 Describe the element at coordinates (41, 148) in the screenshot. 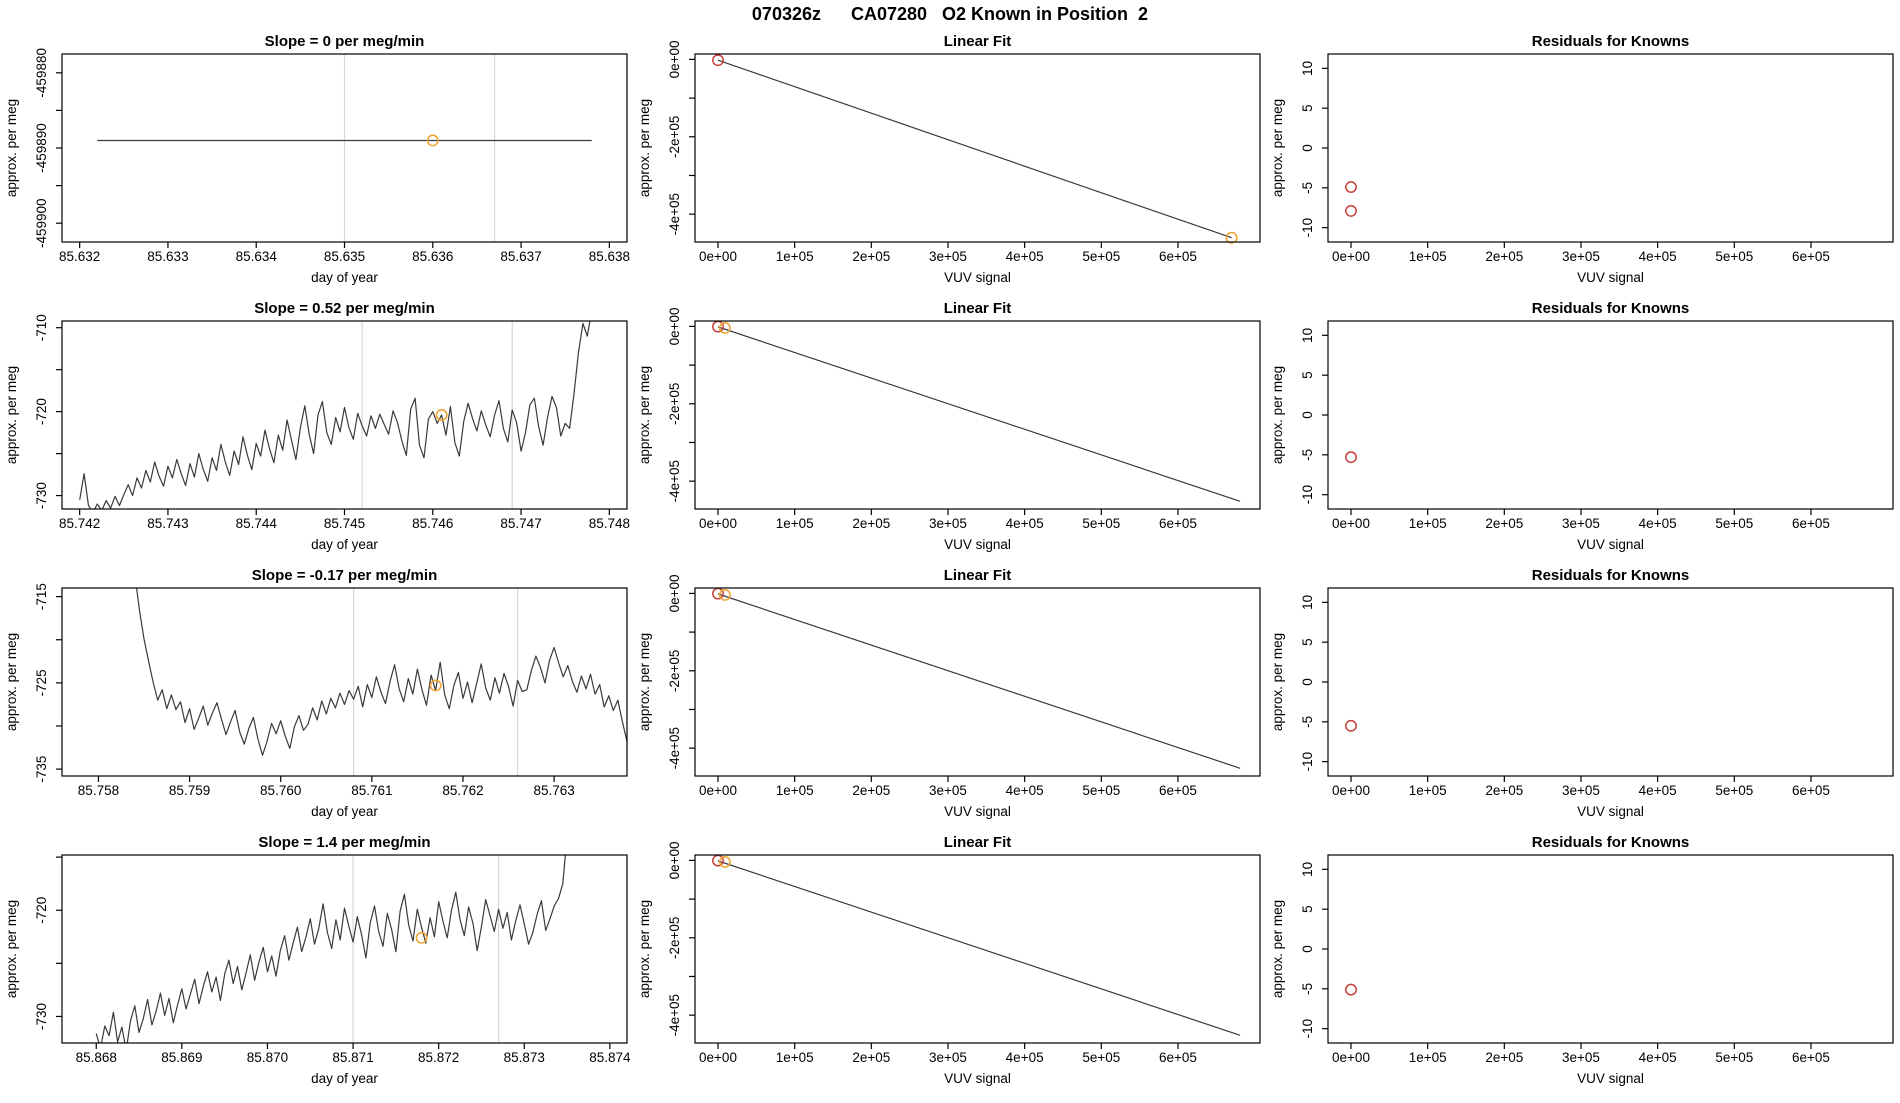

I see `y-tick-label: -459890` at that location.